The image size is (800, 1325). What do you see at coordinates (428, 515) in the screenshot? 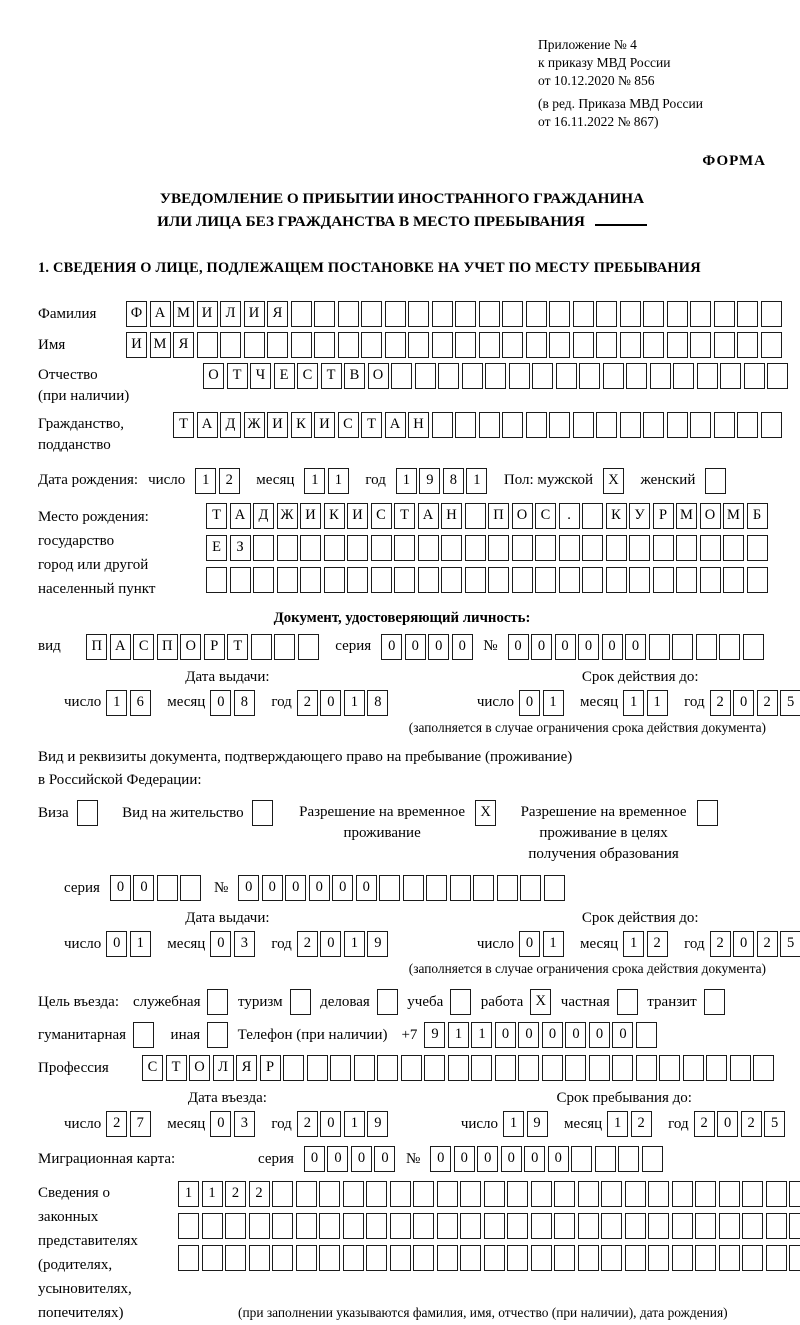
I see `char-cell: А` at bounding box center [428, 515].